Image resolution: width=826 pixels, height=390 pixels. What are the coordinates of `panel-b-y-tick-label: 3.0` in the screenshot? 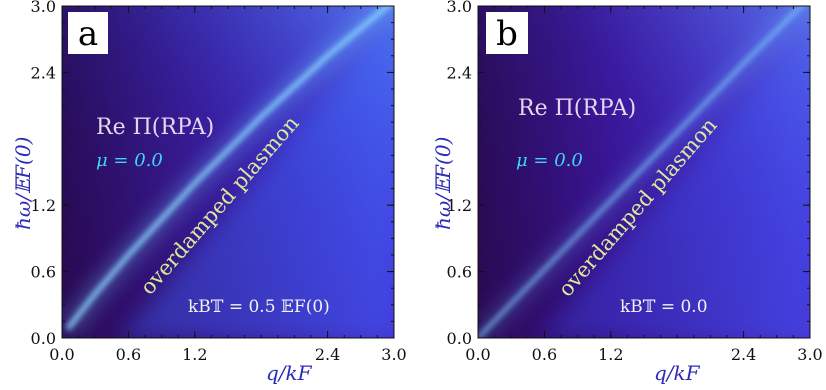 It's located at (459, 8).